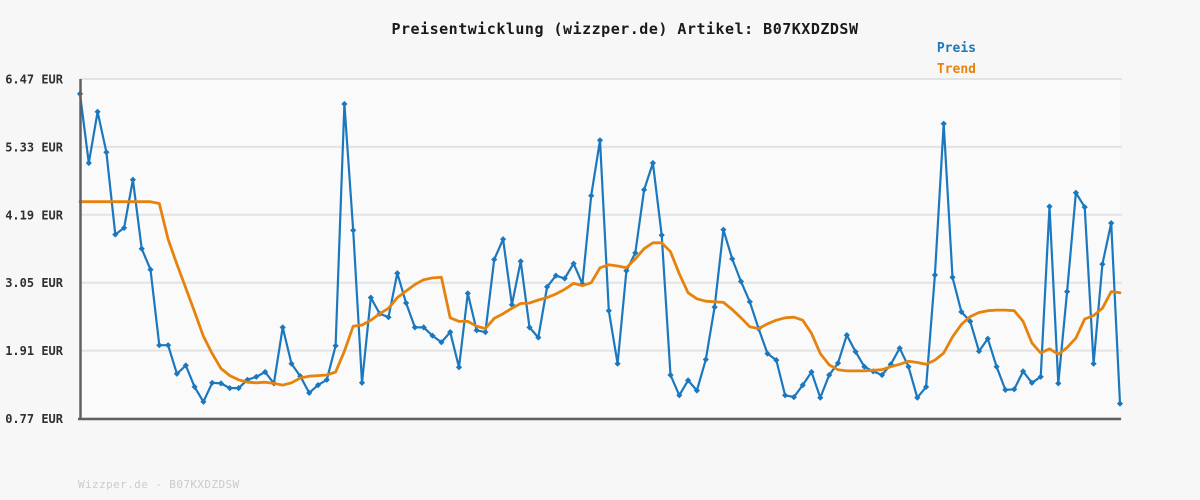 Image resolution: width=1200 pixels, height=500 pixels. Describe the element at coordinates (956, 69) in the screenshot. I see `legend-item-trend: Trend` at that location.